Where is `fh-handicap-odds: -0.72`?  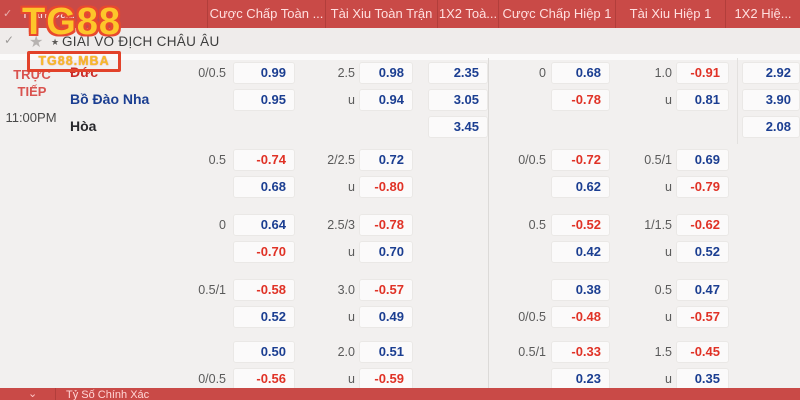
fh-handicap-odds: -0.72 is located at coordinates (580, 160).